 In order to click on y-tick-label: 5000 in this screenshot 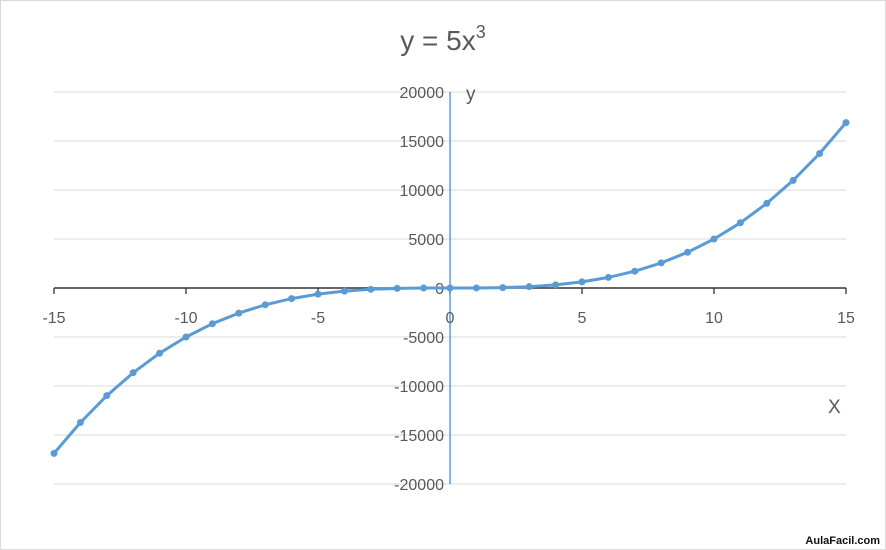, I will do `click(426, 240)`.